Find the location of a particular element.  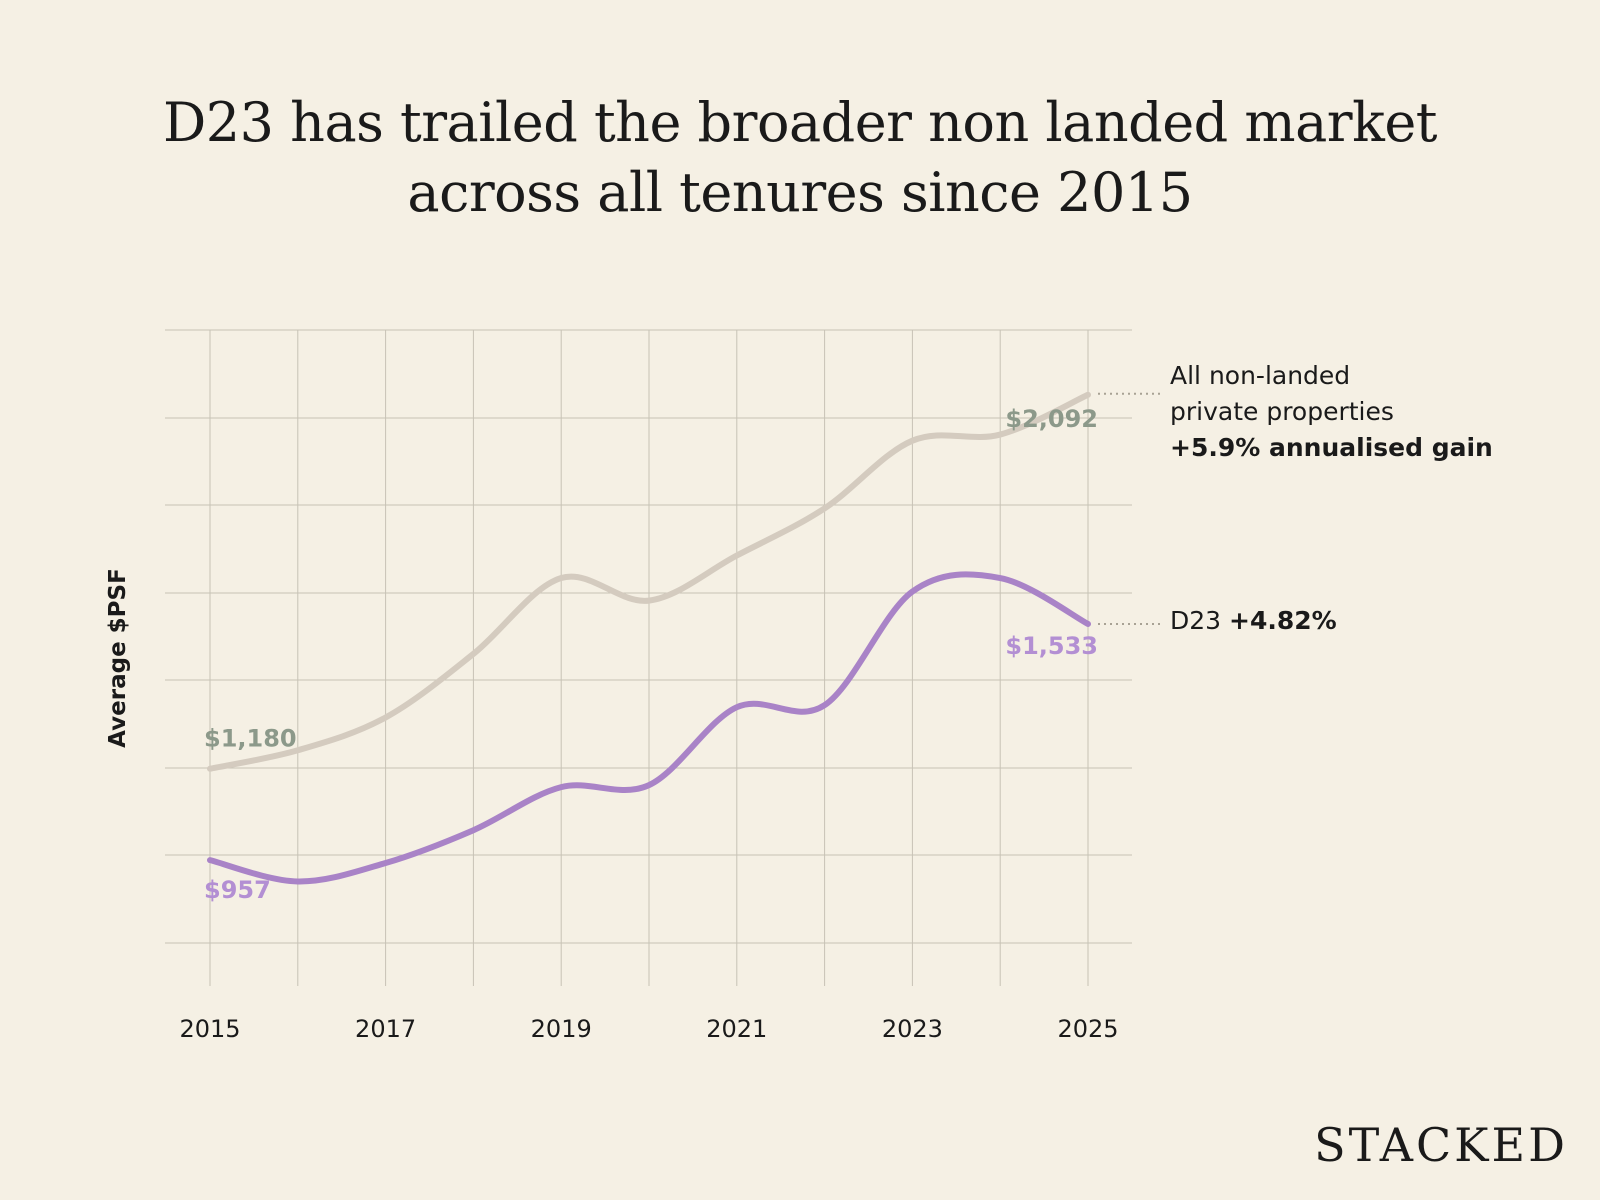

x-tick-label: 2019 is located at coordinates (561, 1029).